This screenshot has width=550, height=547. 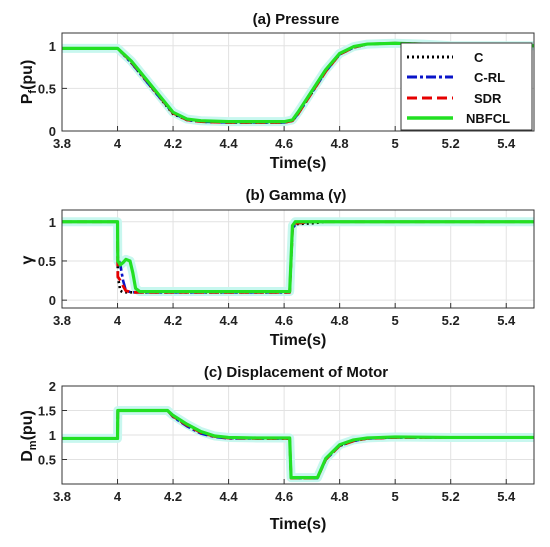 What do you see at coordinates (52, 386) in the screenshot?
I see `y-tick-label: 2` at bounding box center [52, 386].